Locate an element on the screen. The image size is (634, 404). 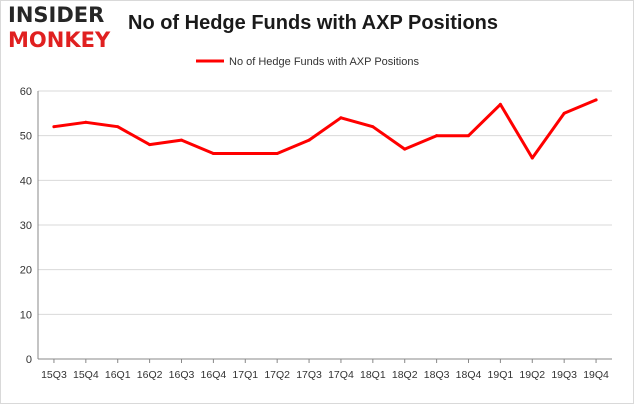
x-tick-label: 19Q4 is located at coordinates (596, 375).